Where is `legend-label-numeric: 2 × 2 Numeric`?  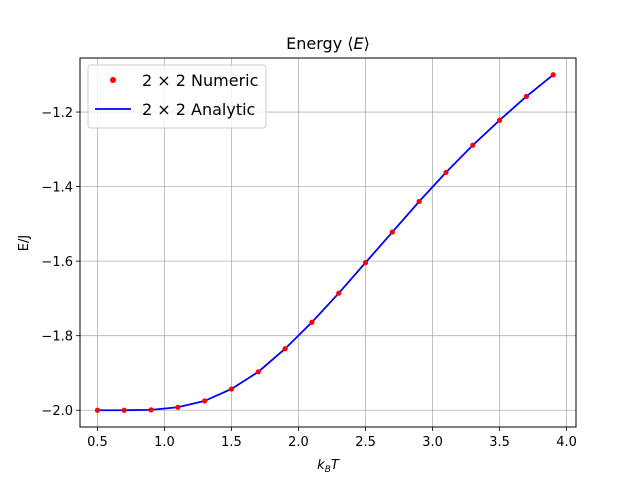
legend-label-numeric: 2 × 2 Numeric is located at coordinates (200, 80).